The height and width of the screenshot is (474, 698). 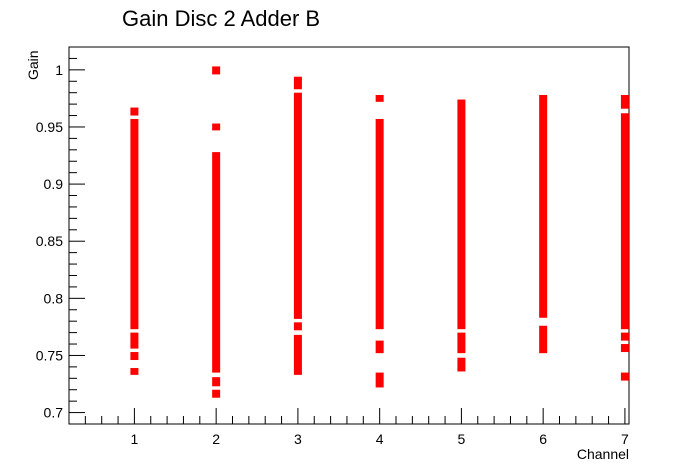 What do you see at coordinates (625, 439) in the screenshot?
I see `x-tick-label: 7` at bounding box center [625, 439].